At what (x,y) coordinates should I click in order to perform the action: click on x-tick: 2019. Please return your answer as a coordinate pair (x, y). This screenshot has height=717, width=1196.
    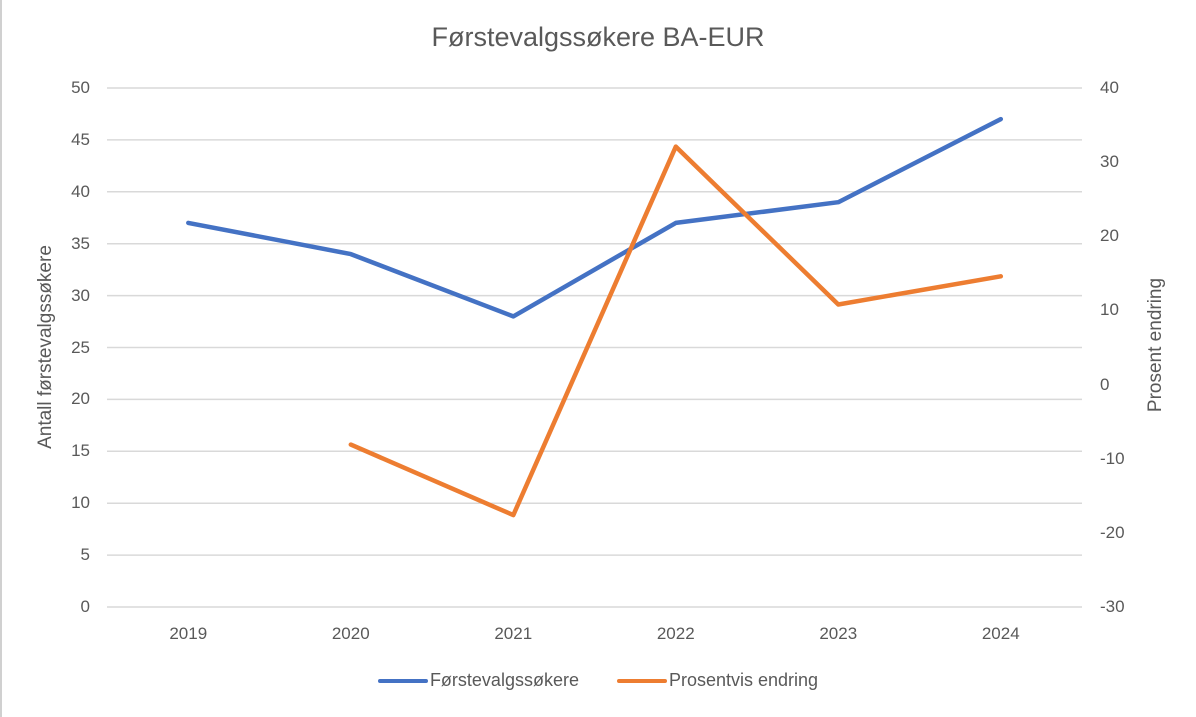
    Looking at the image, I should click on (188, 633).